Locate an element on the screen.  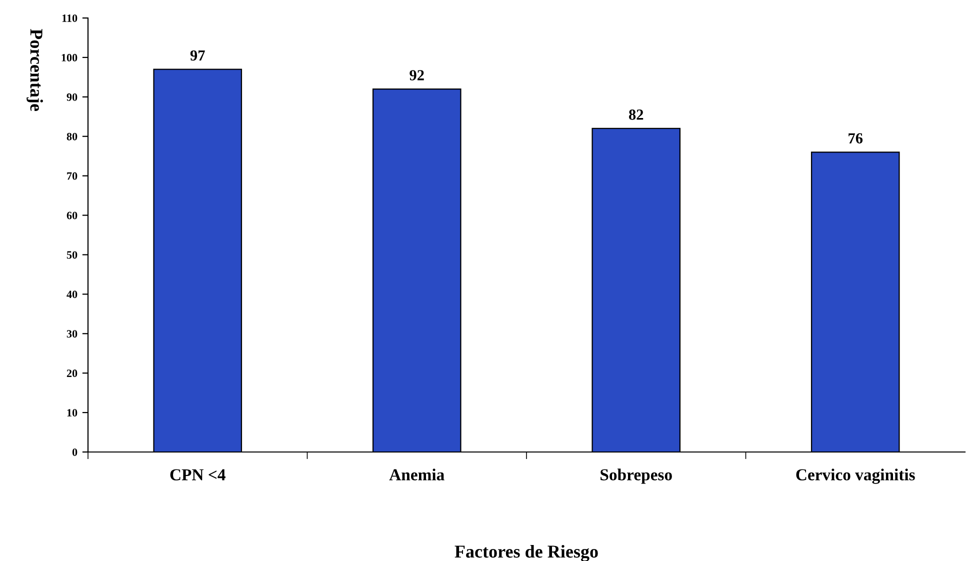
x-tick-label: Sobrepeso is located at coordinates (636, 476).